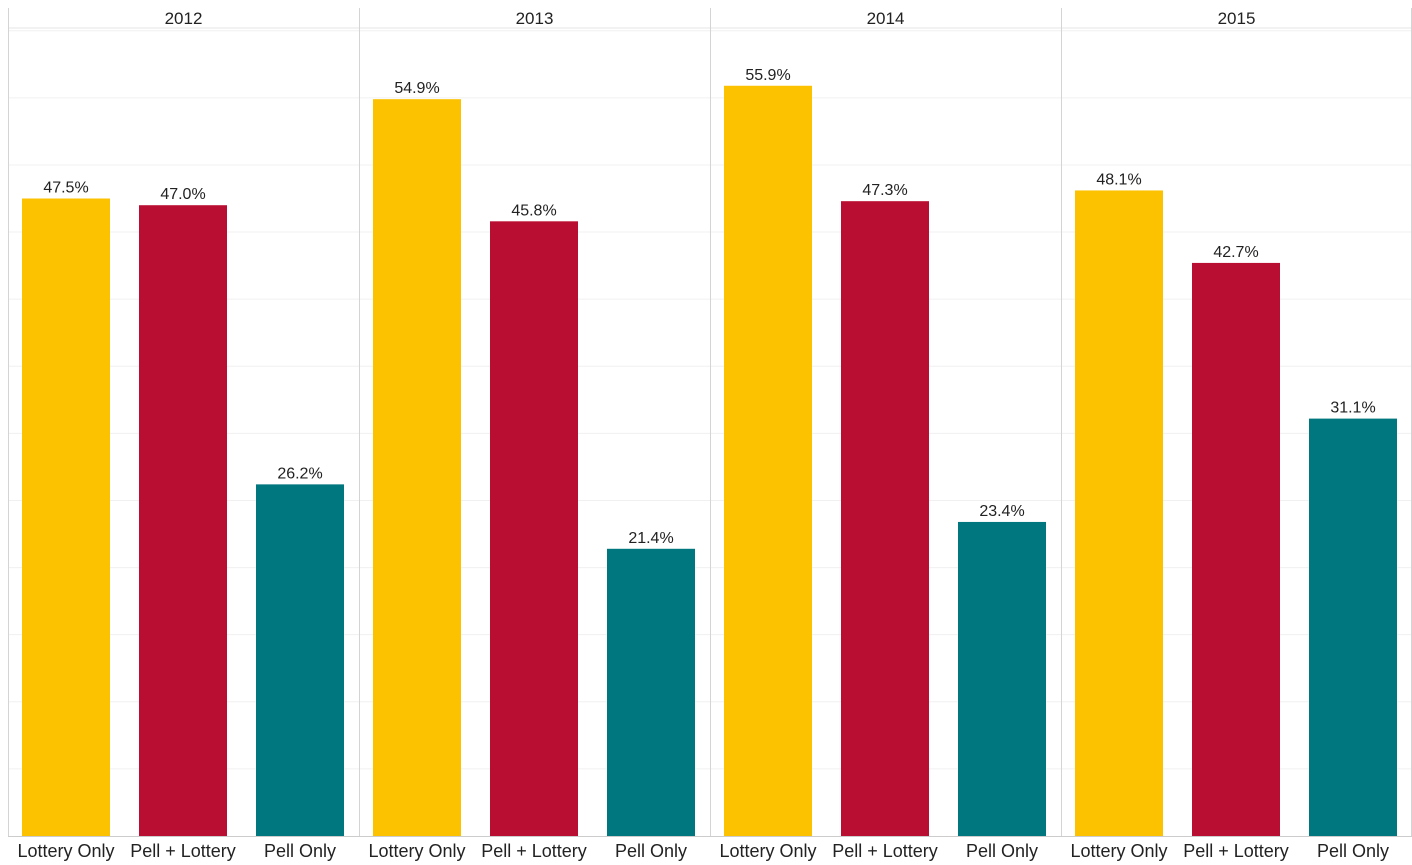  I want to click on bar-2012-lottery-only, so click(66, 517).